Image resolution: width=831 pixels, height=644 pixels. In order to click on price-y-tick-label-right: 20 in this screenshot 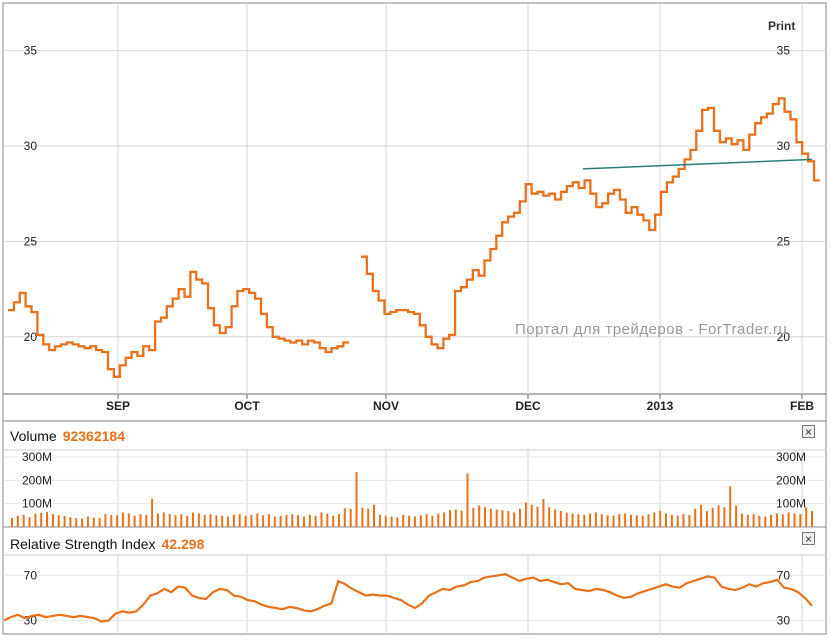, I will do `click(784, 337)`.